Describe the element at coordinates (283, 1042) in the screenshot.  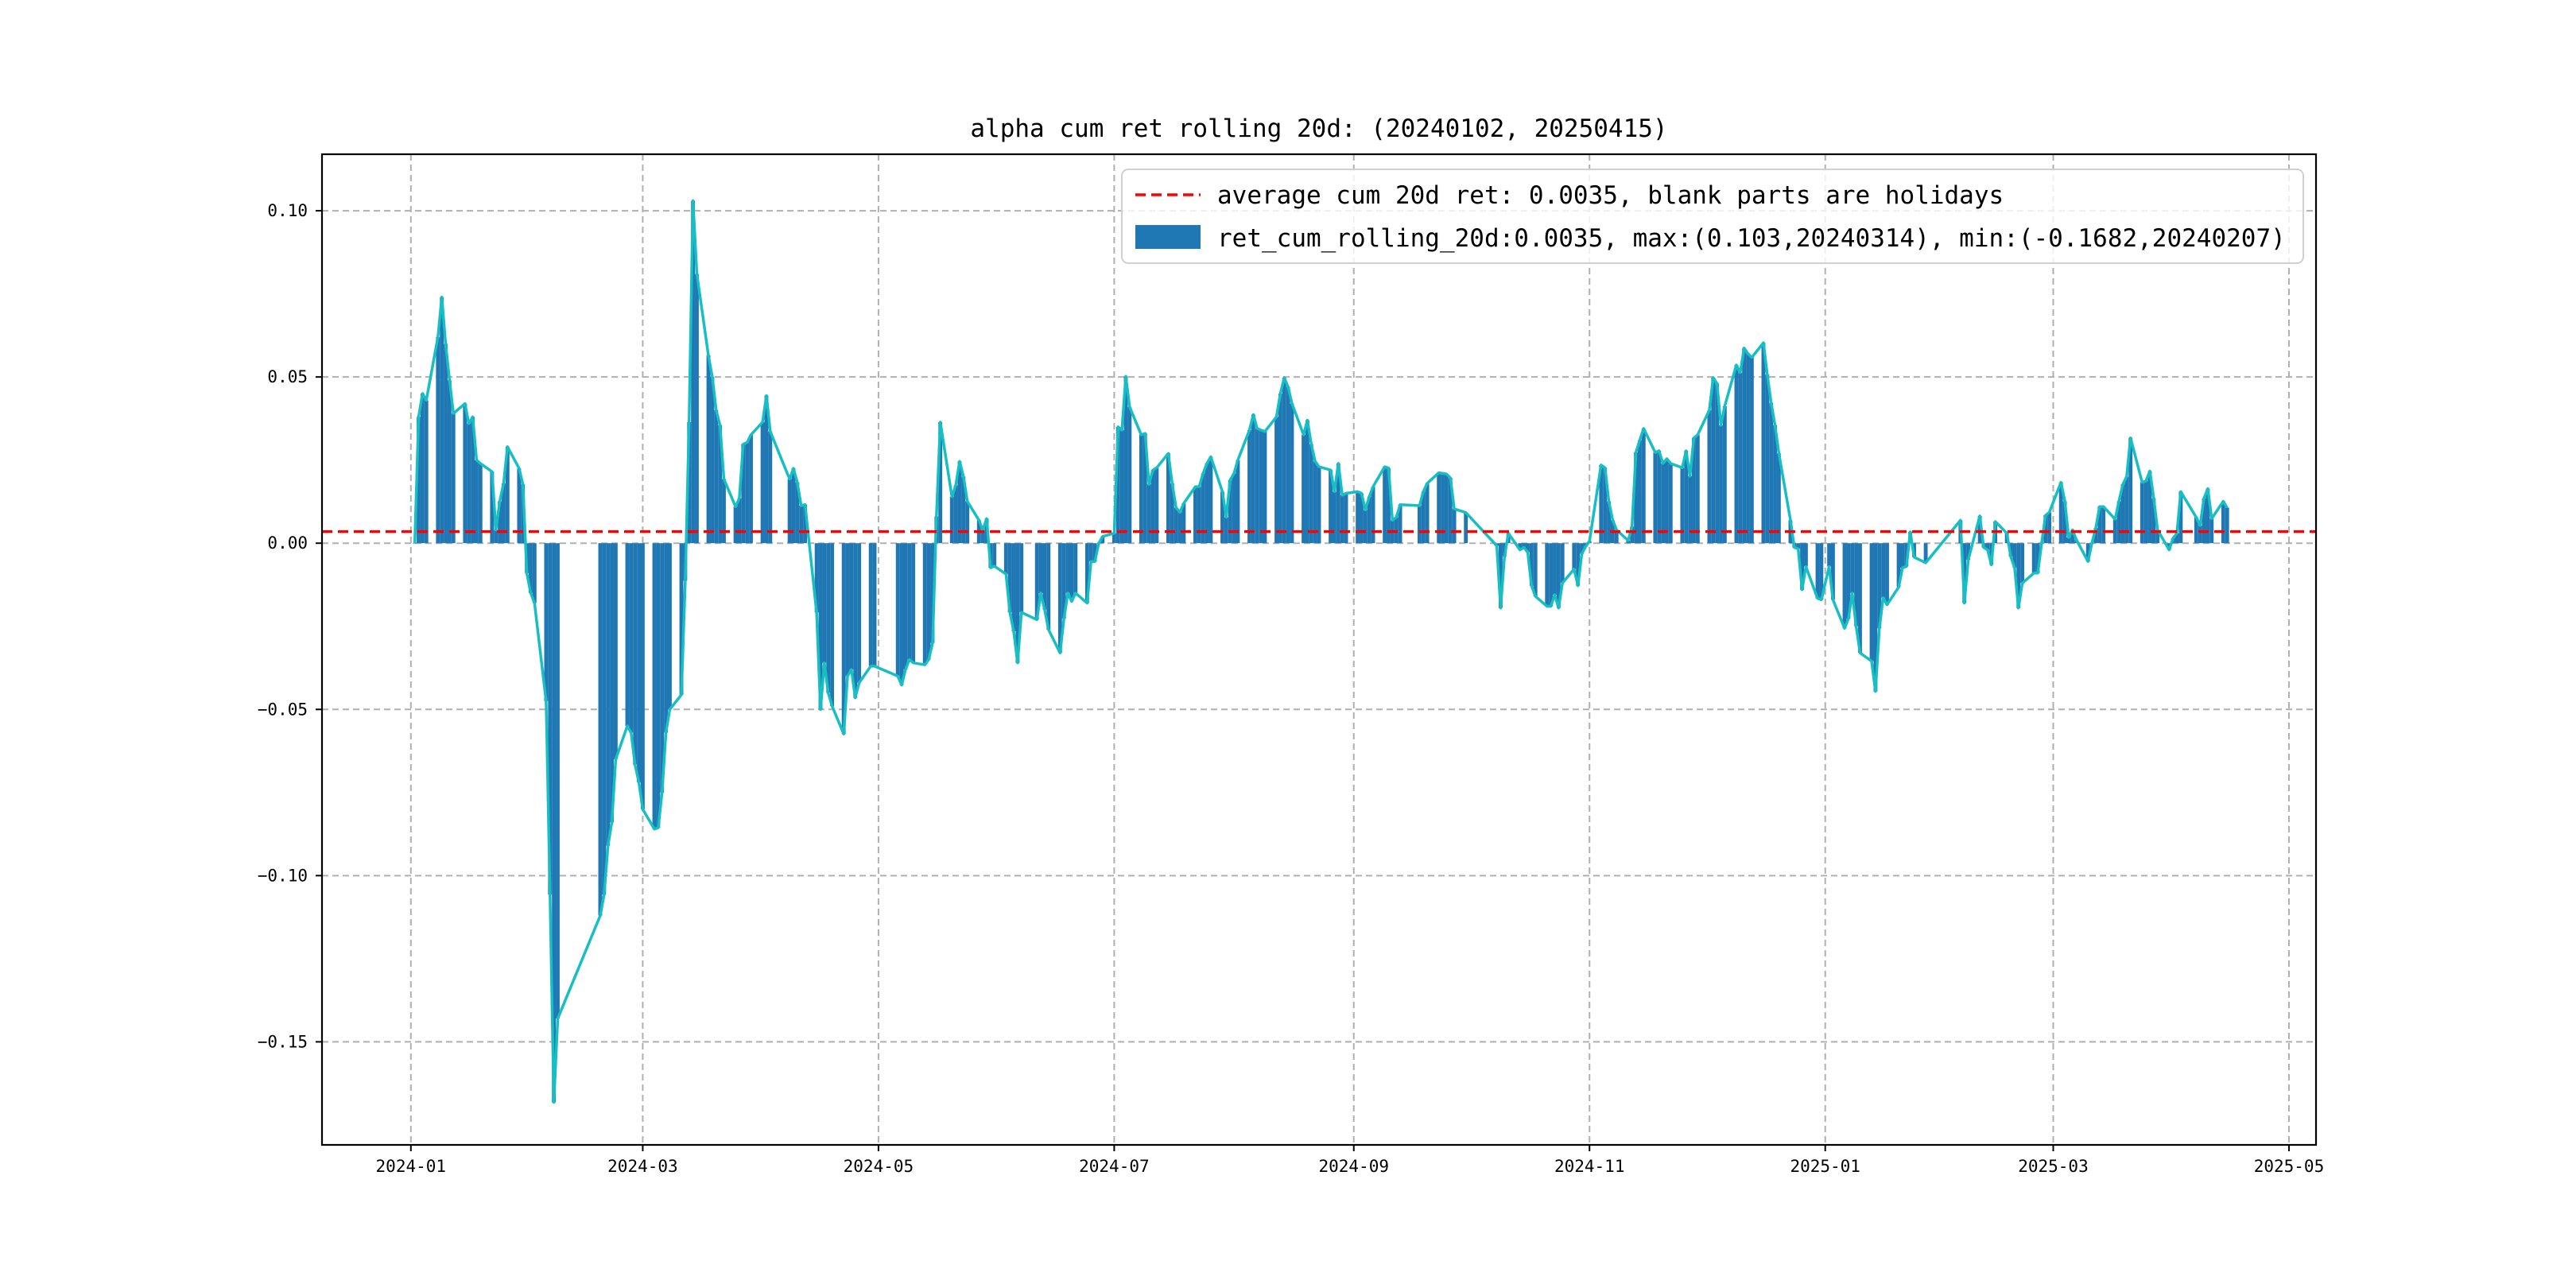
I see `y-tick-label: −0.15` at that location.